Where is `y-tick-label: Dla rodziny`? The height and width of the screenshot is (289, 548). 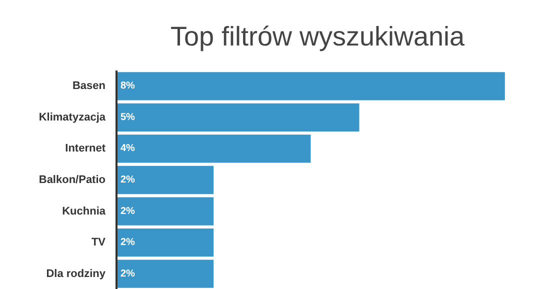
y-tick-label: Dla rodziny is located at coordinates (76, 274).